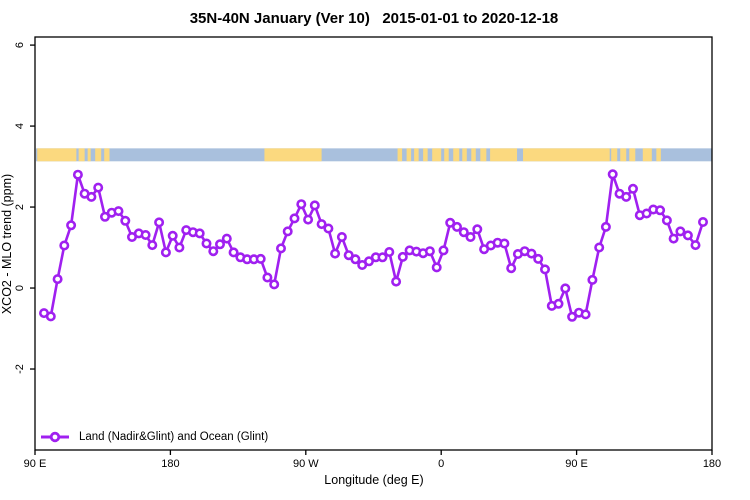  What do you see at coordinates (374, 480) in the screenshot?
I see `x-axis-title: Longitude (deg E)` at bounding box center [374, 480].